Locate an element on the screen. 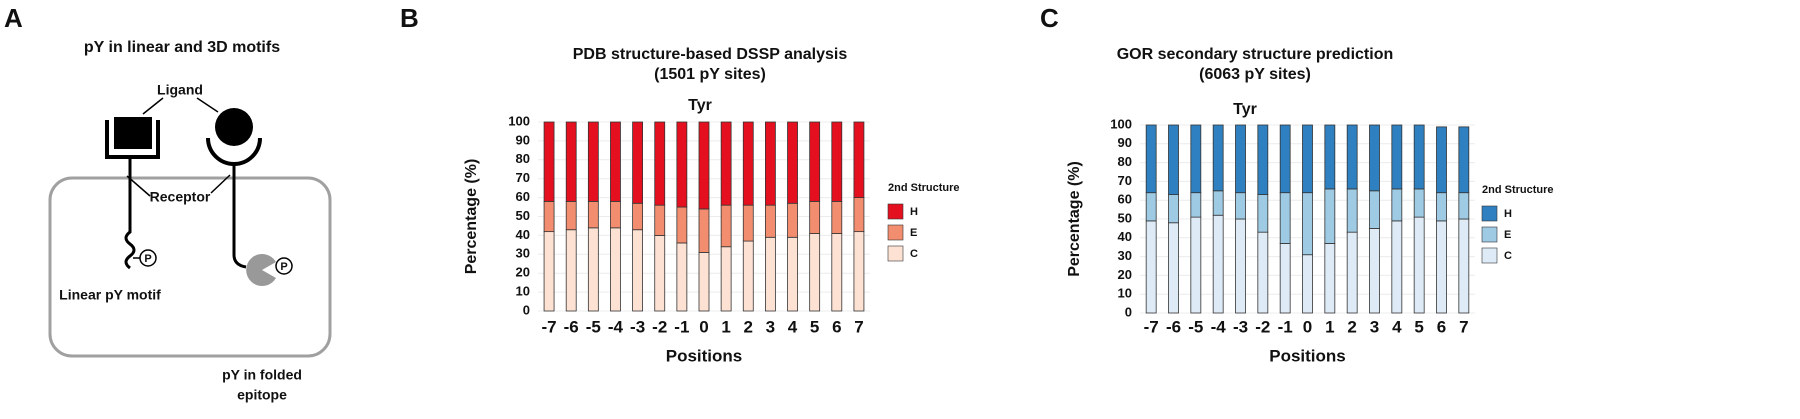 This screenshot has width=1800, height=419. receptor-label: Receptor is located at coordinates (180, 197).